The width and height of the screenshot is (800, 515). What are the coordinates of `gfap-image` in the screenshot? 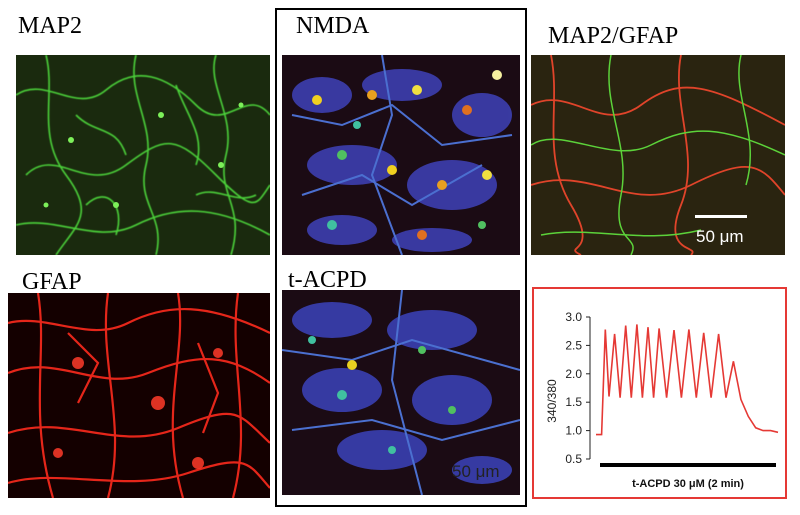 It's located at (139, 395).